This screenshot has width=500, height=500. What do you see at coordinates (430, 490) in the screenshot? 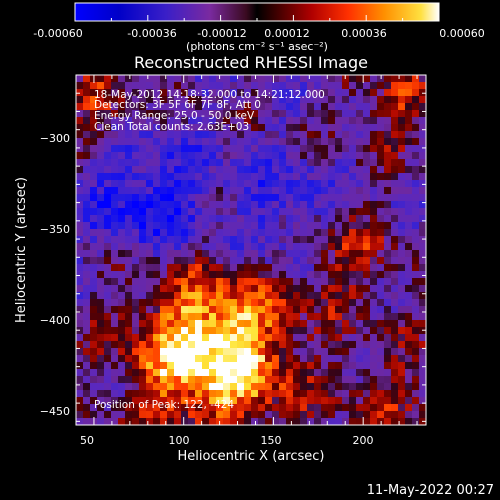
I see `footer-date: 11-May-2022 00:27` at bounding box center [430, 490].